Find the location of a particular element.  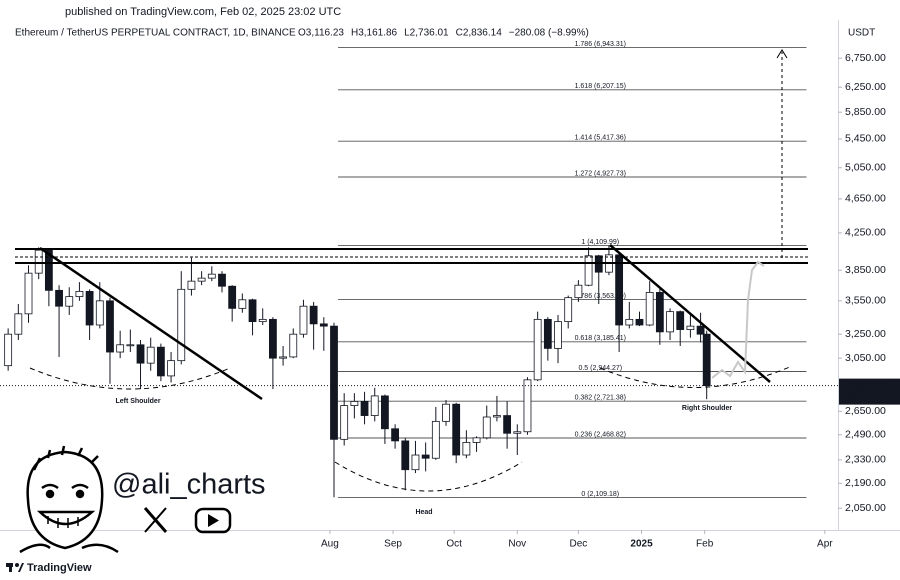

x-tick-label: 2025 is located at coordinates (641, 544).